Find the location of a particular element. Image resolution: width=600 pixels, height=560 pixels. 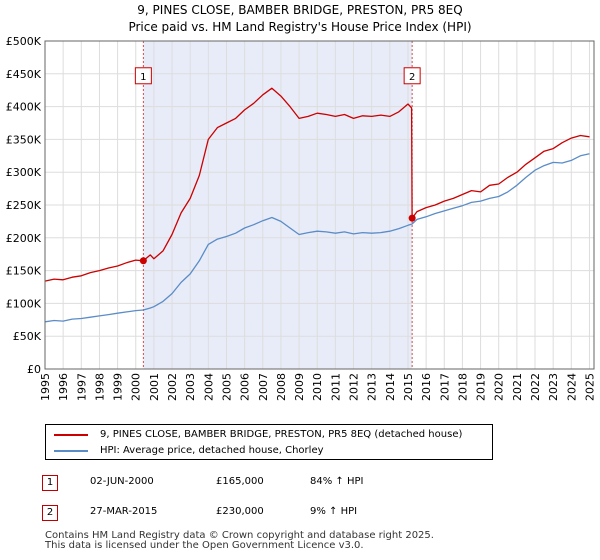

x-tick-label: 2011 is located at coordinates (335, 387).